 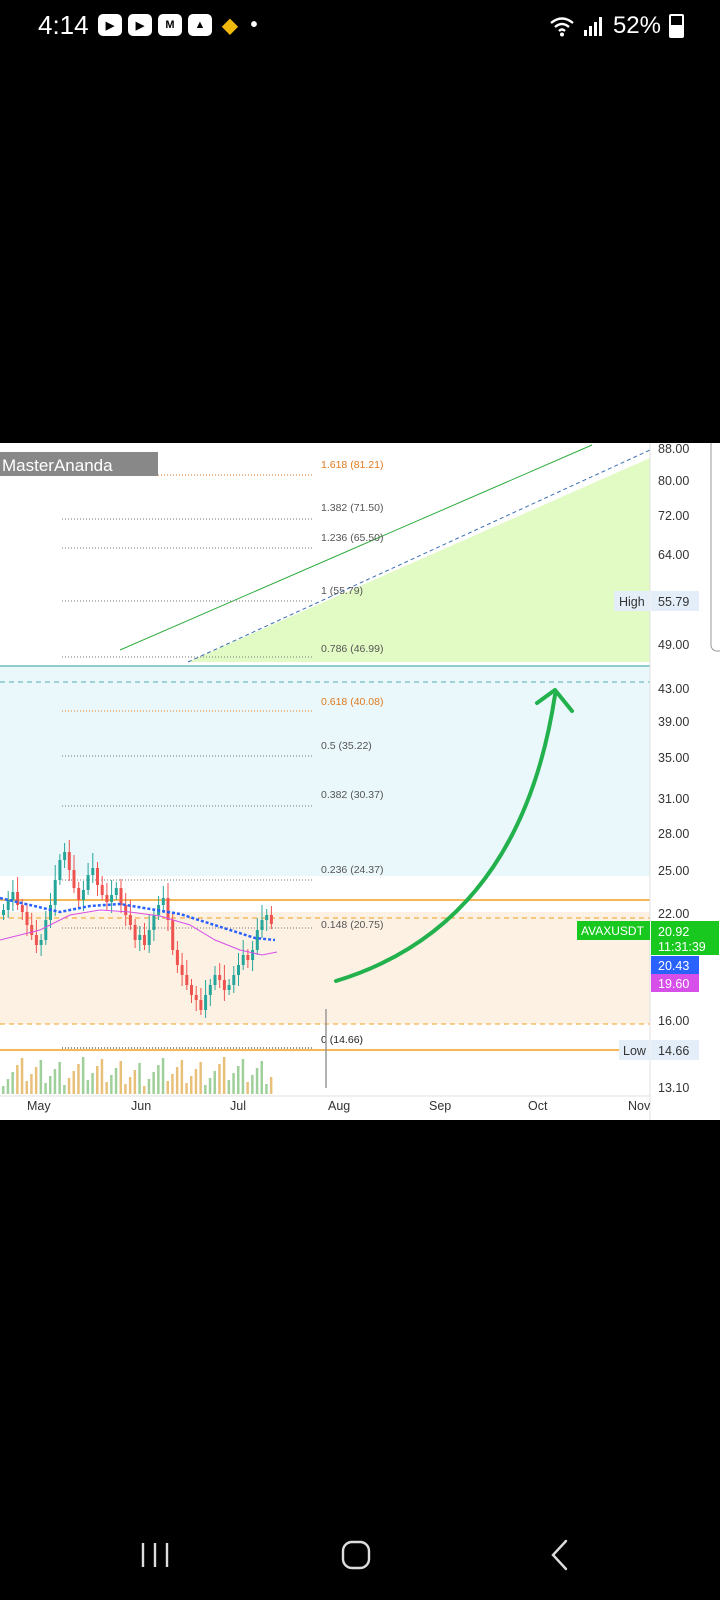 What do you see at coordinates (342, 1040) in the screenshot?
I see `fib-label-0: 0 (14.66)` at bounding box center [342, 1040].